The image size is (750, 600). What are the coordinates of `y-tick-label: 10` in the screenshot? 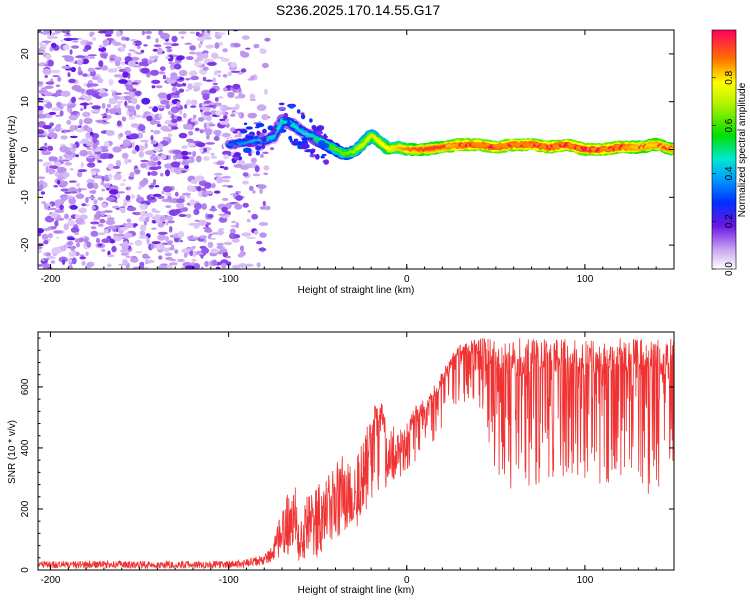 It's located at (25, 102).